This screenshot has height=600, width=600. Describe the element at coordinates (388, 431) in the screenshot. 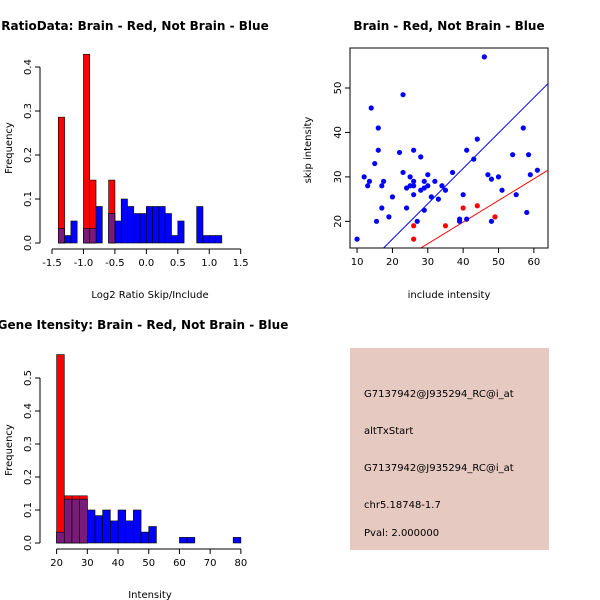

I see `info-event-type: altTxStart` at that location.